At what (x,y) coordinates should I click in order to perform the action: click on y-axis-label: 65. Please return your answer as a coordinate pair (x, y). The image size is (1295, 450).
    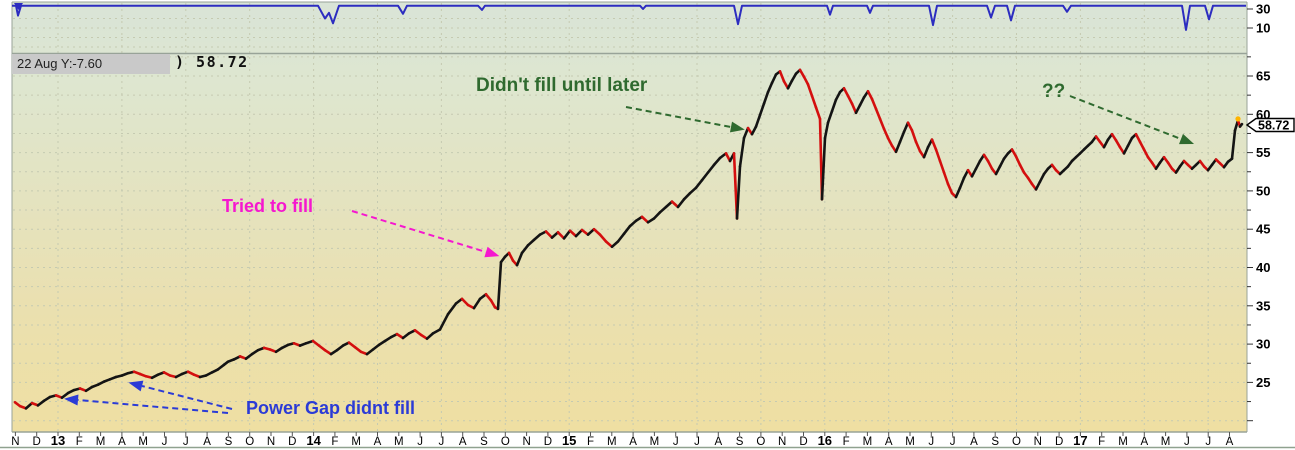
    Looking at the image, I should click on (1263, 76).